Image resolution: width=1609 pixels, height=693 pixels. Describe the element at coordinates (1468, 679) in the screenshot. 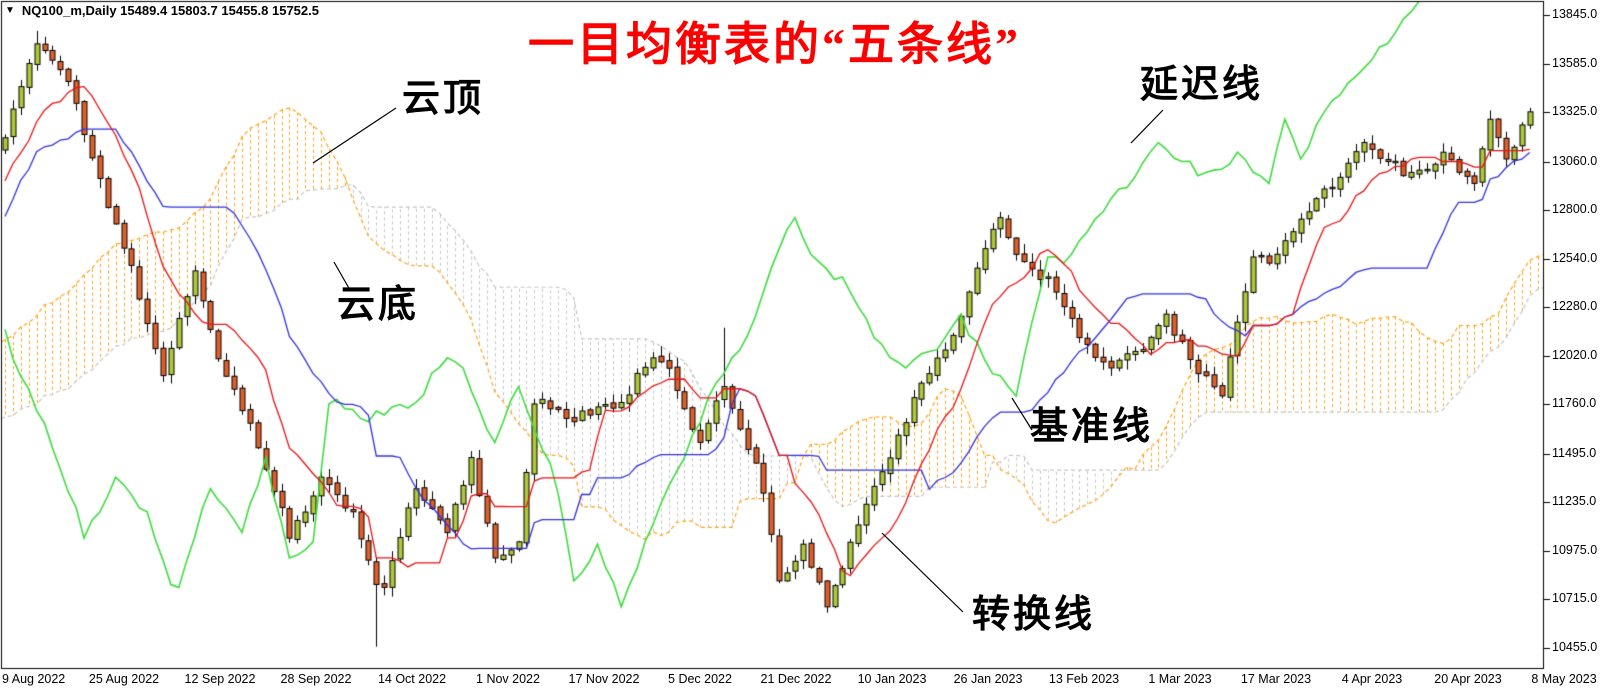

I see `x-axis-label: 20 Apr 2023` at that location.